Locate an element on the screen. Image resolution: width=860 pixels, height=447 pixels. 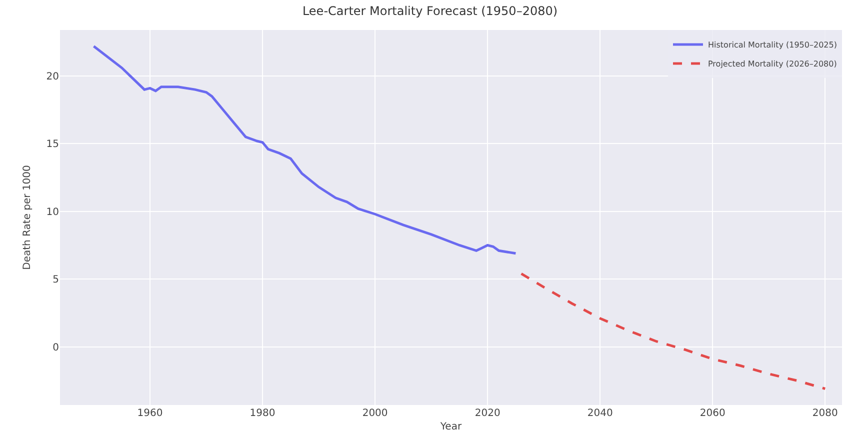
y-tick-label: 5 is located at coordinates (55, 280).